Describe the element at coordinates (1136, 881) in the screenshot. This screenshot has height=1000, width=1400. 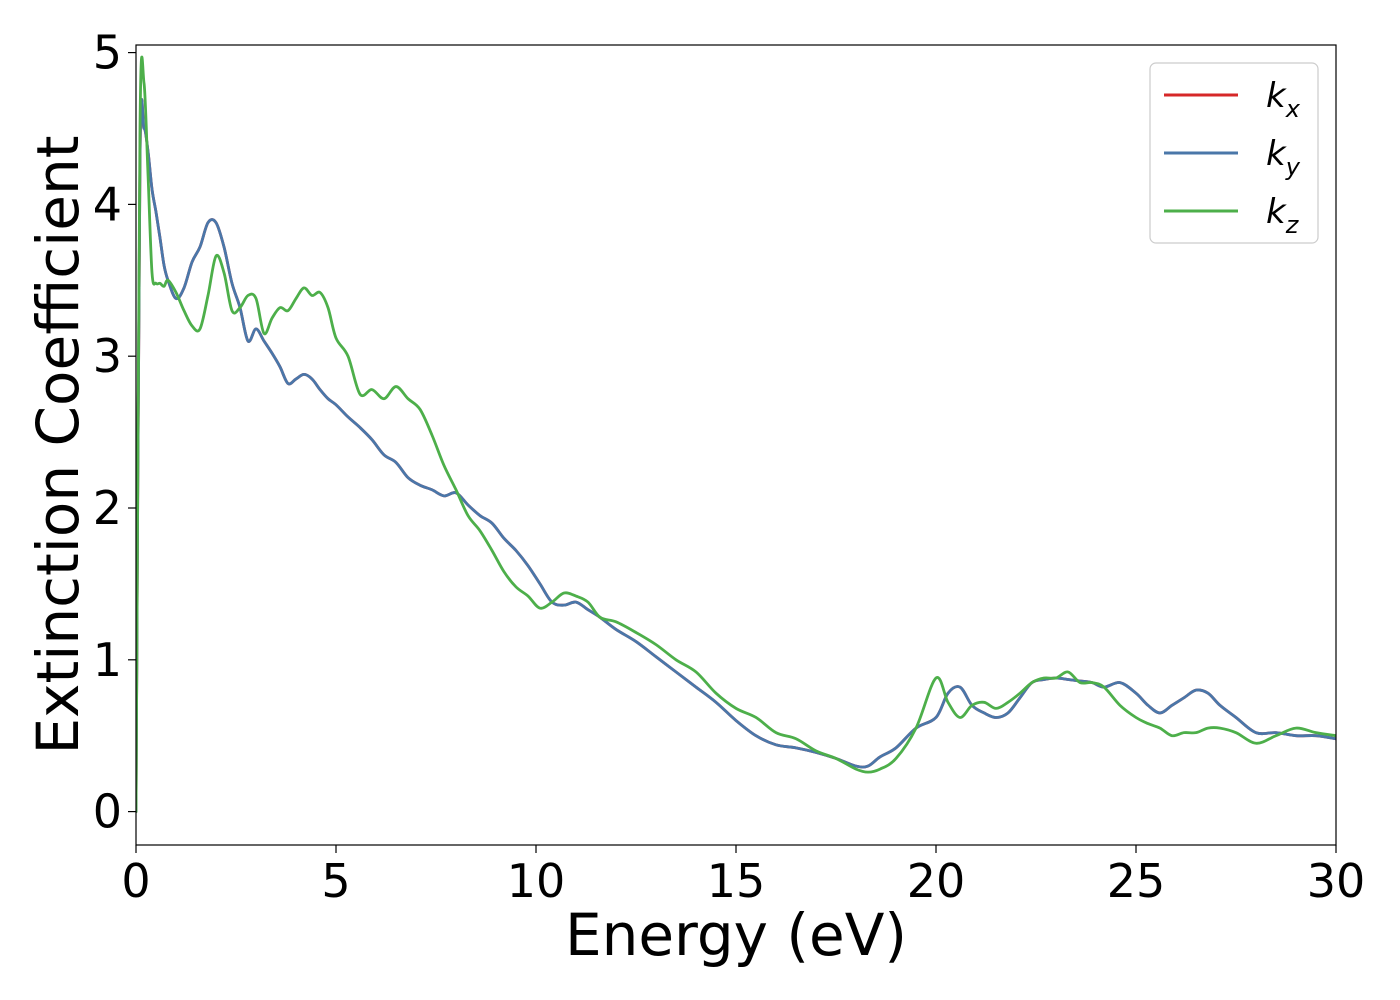
I see `x-tick-label: 25` at that location.